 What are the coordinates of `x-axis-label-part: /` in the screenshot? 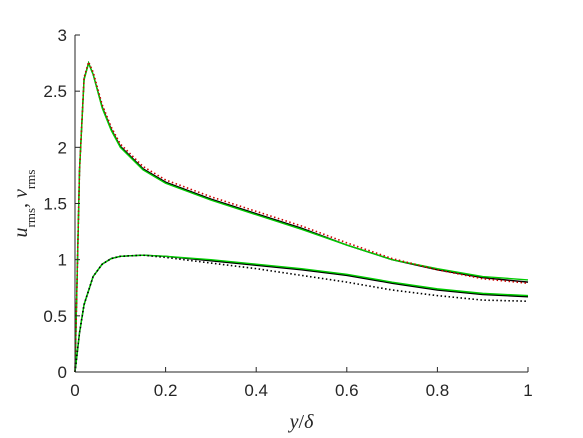 It's located at (302, 422).